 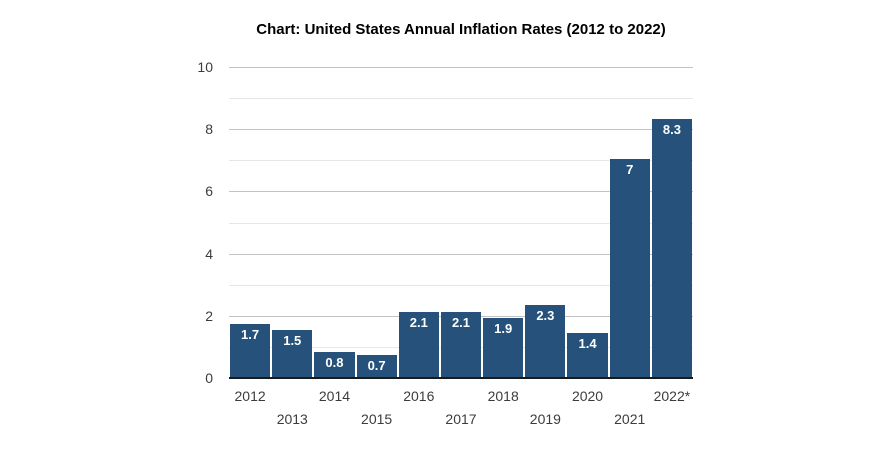 What do you see at coordinates (209, 191) in the screenshot?
I see `y-tick-label-6: 6` at bounding box center [209, 191].